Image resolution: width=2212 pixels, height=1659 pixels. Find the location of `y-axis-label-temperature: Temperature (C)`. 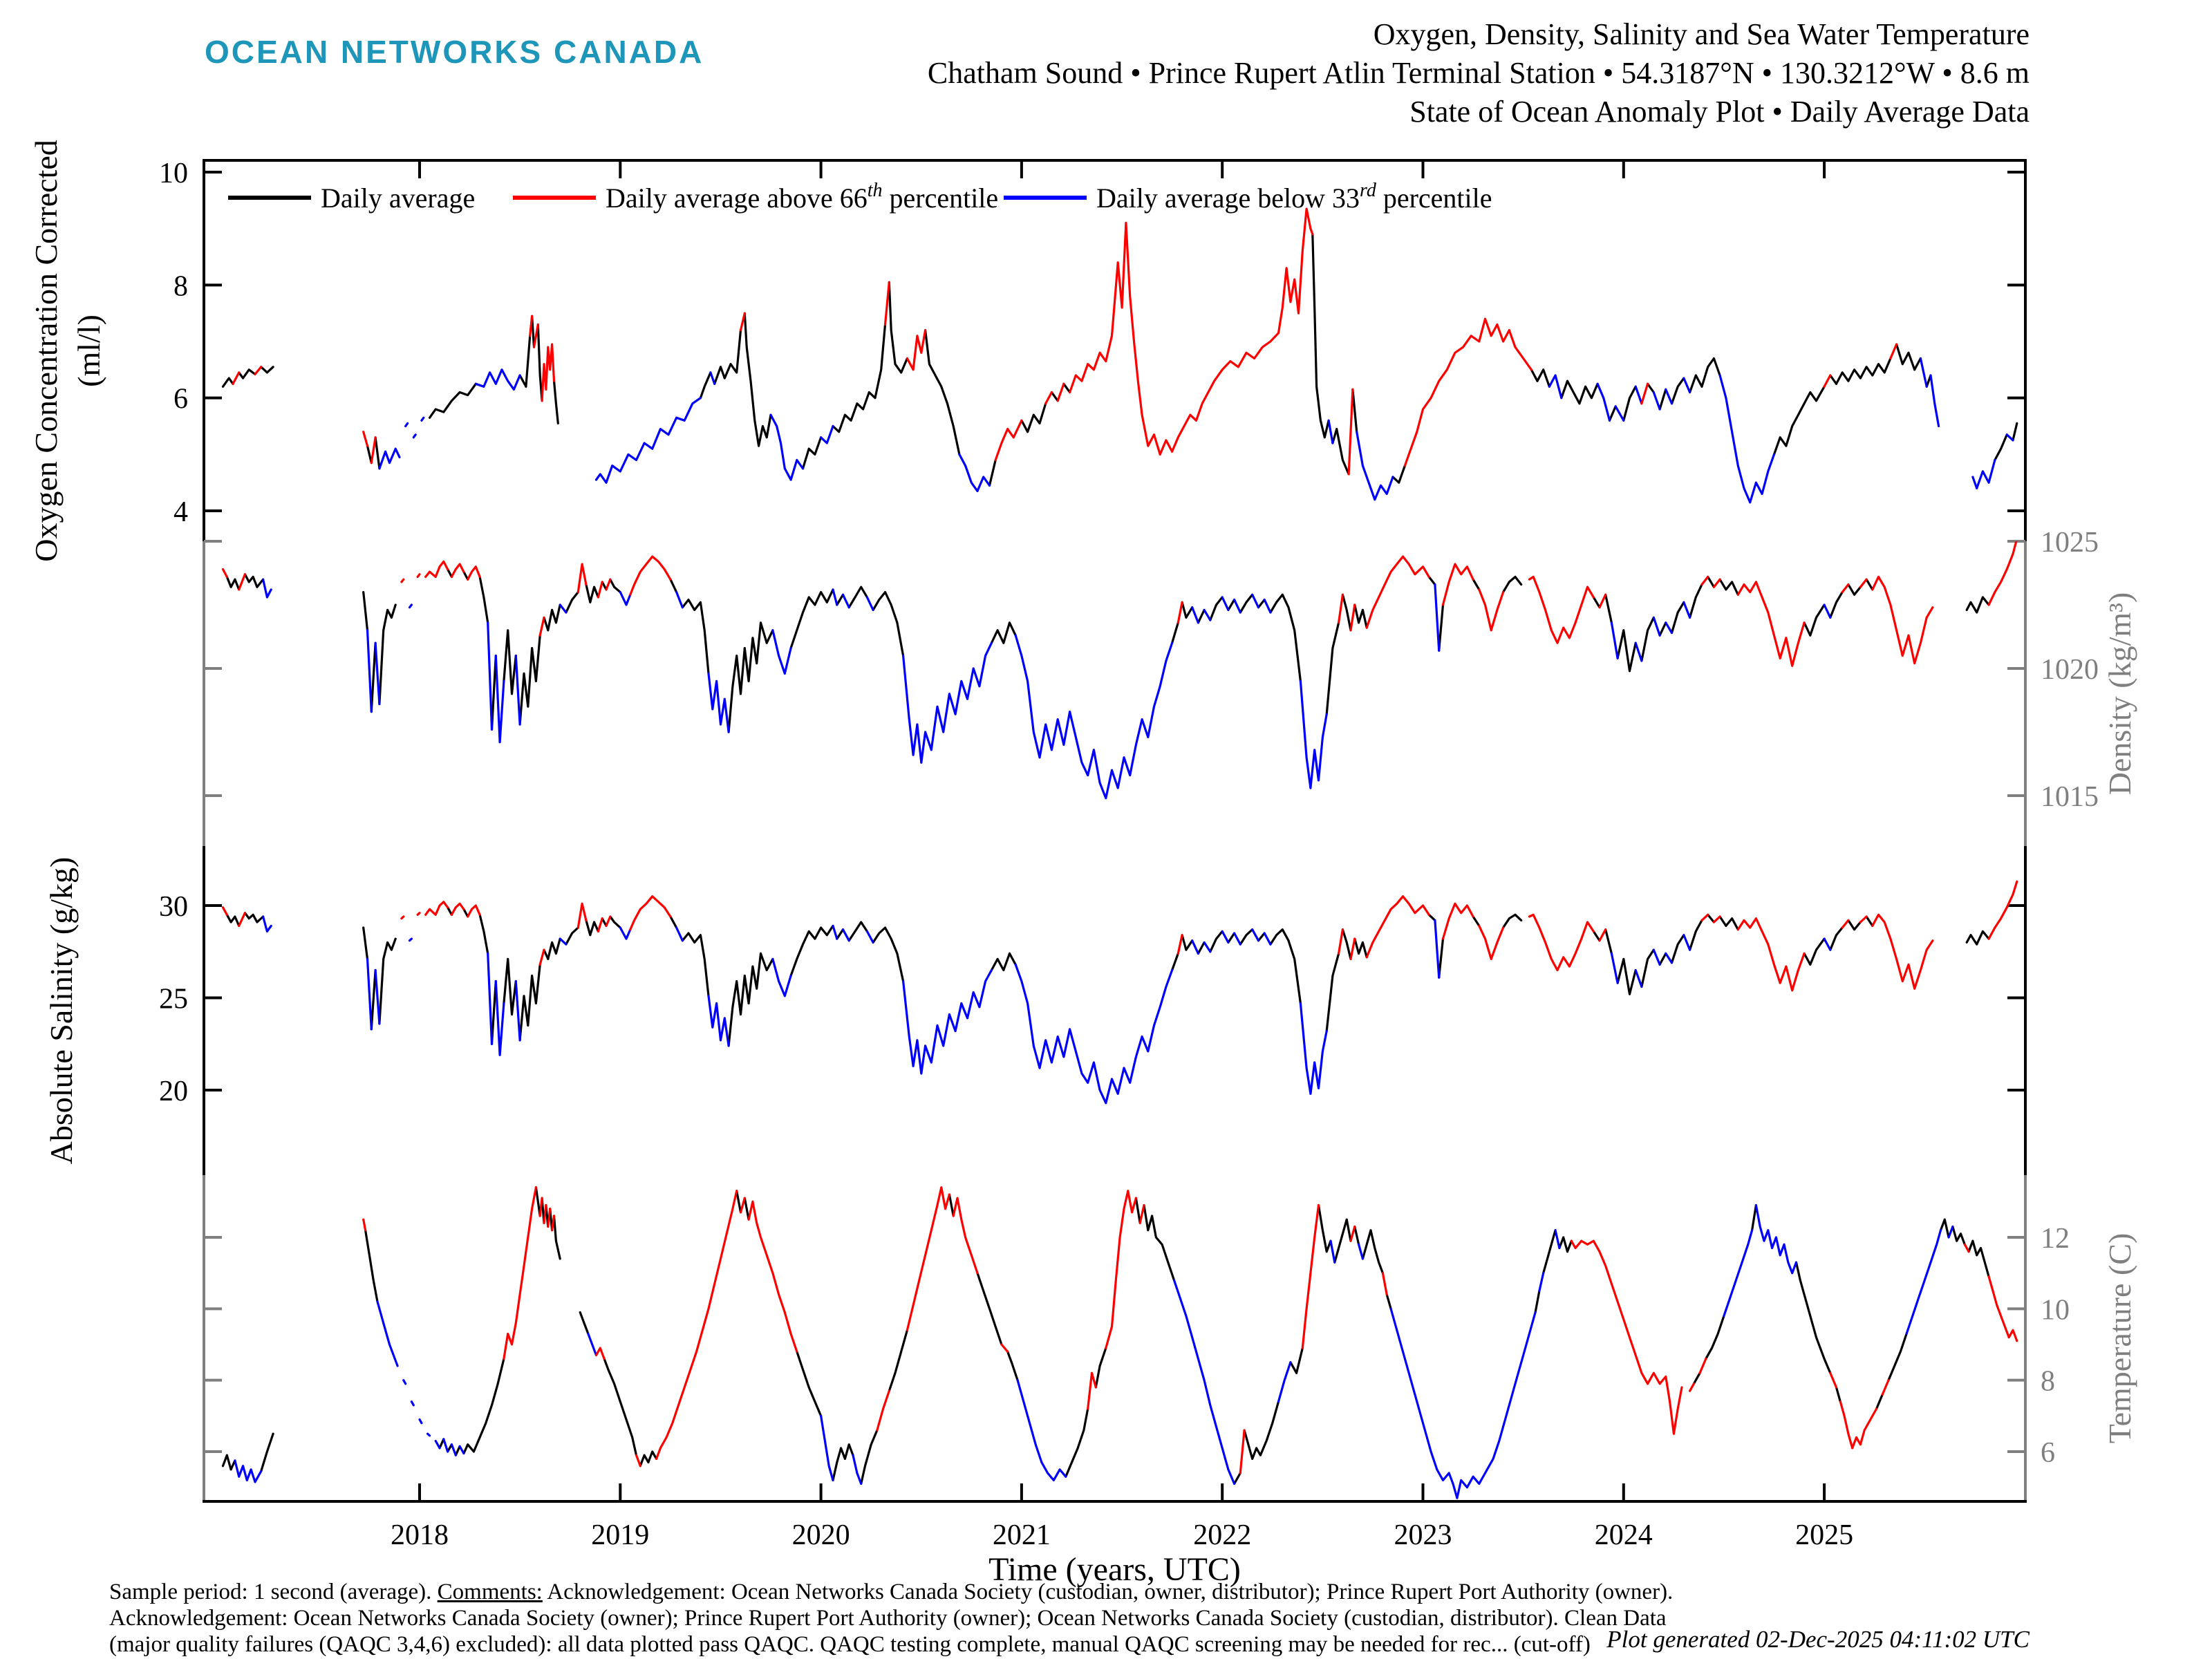

y-axis-label-temperature: Temperature (C) is located at coordinates (2119, 1338).